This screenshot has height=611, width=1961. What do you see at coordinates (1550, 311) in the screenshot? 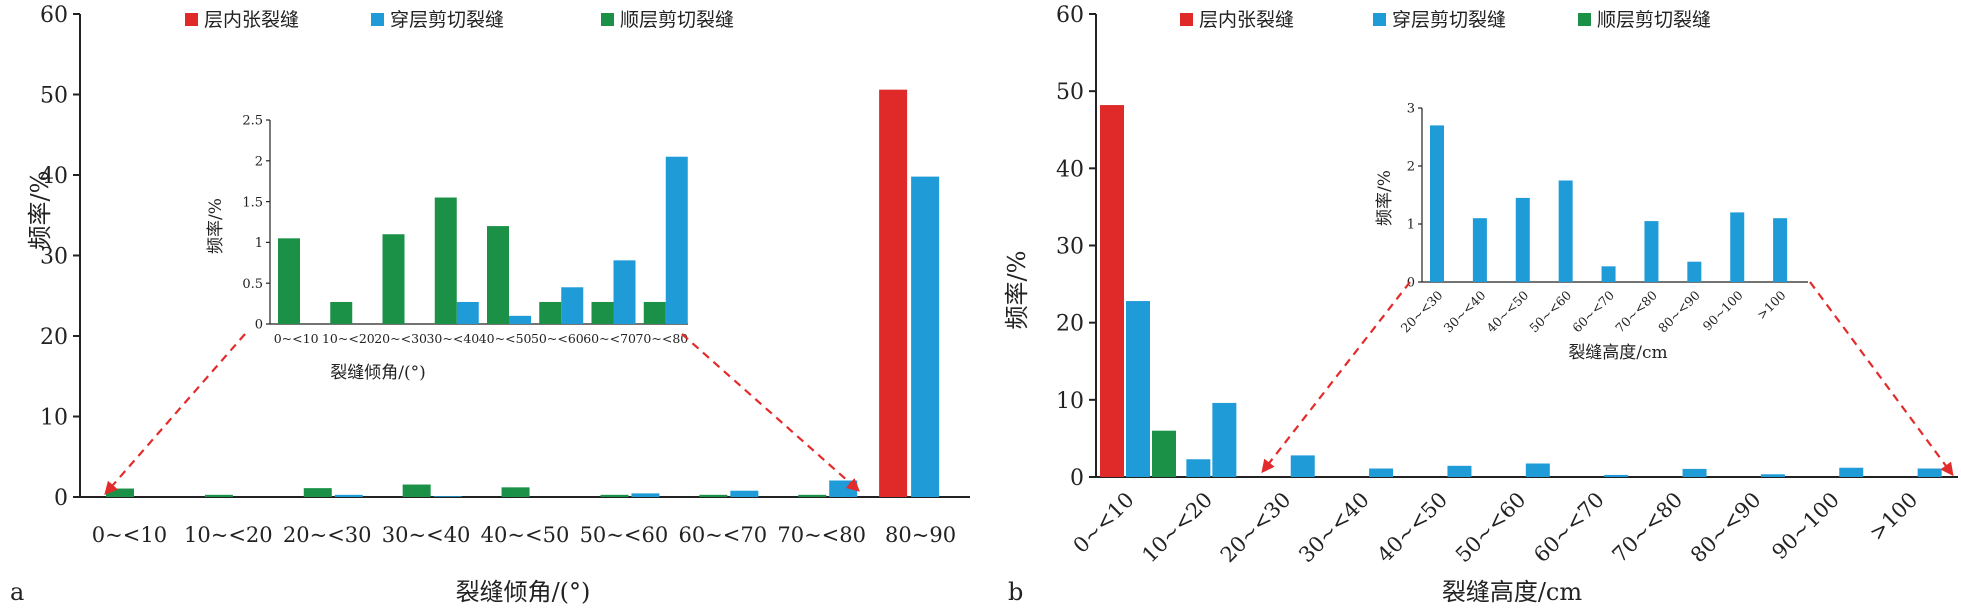
I see `panel-b-inset-xtick-label: 50~<60` at bounding box center [1550, 311].